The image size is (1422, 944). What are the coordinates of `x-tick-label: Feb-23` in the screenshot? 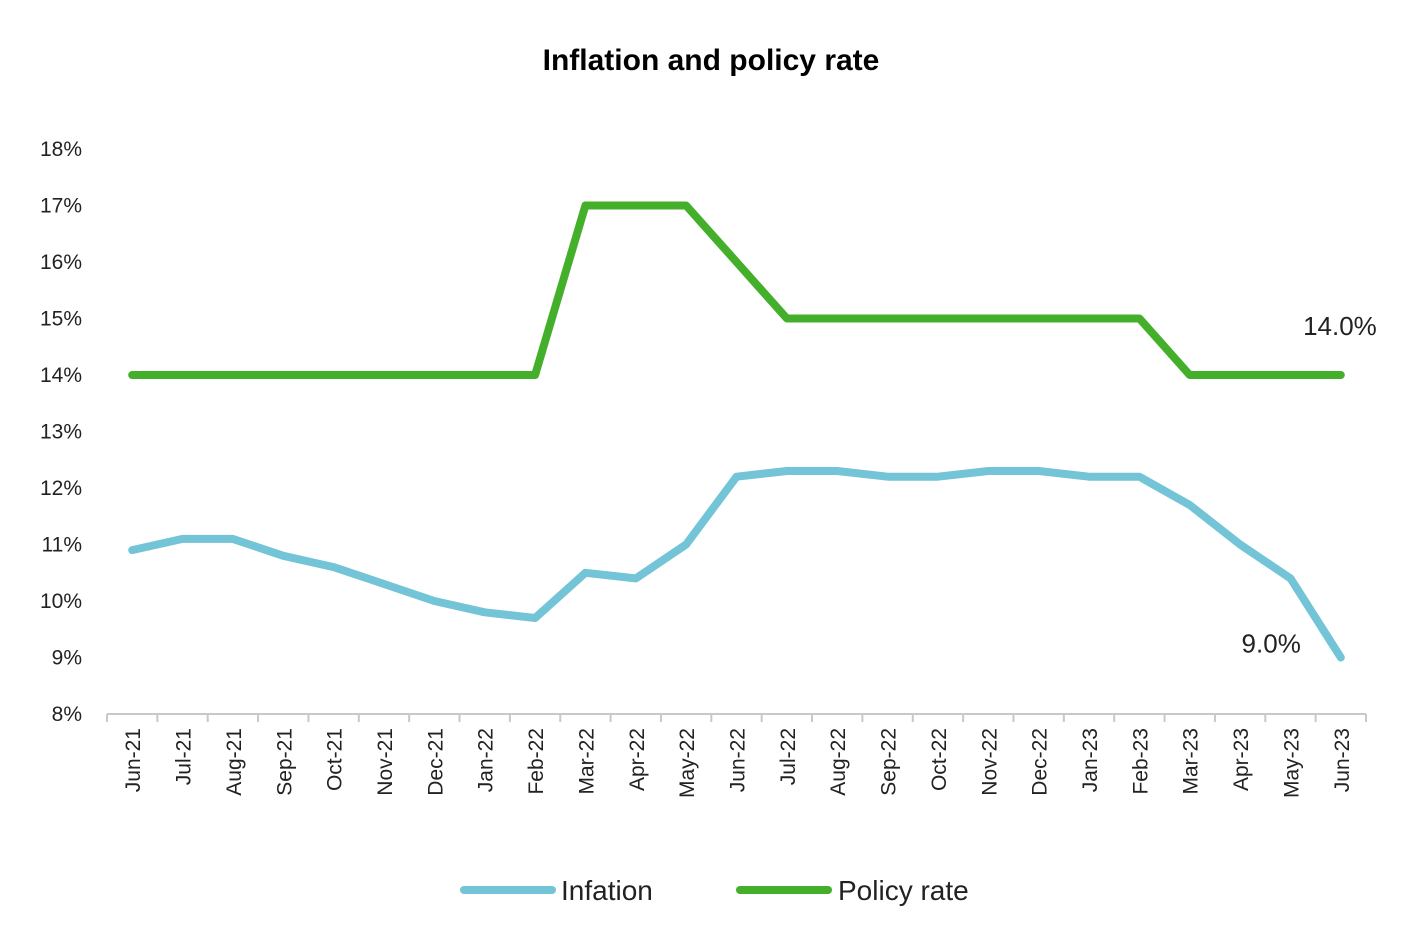 It's located at (1140, 761).